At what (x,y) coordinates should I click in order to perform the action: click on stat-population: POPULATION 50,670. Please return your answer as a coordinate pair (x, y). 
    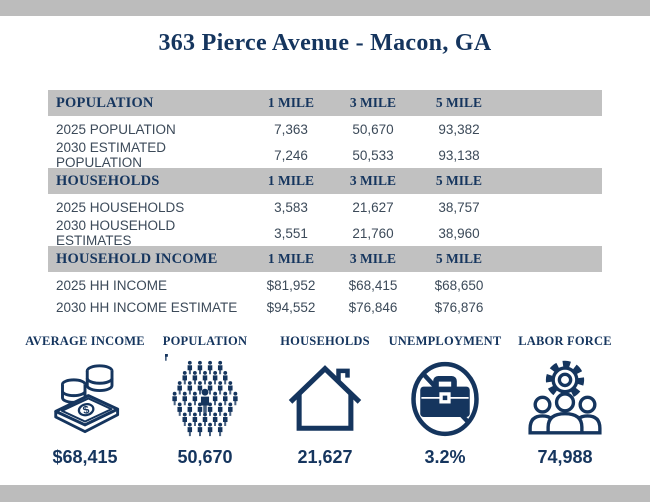
    Looking at the image, I should click on (205, 401).